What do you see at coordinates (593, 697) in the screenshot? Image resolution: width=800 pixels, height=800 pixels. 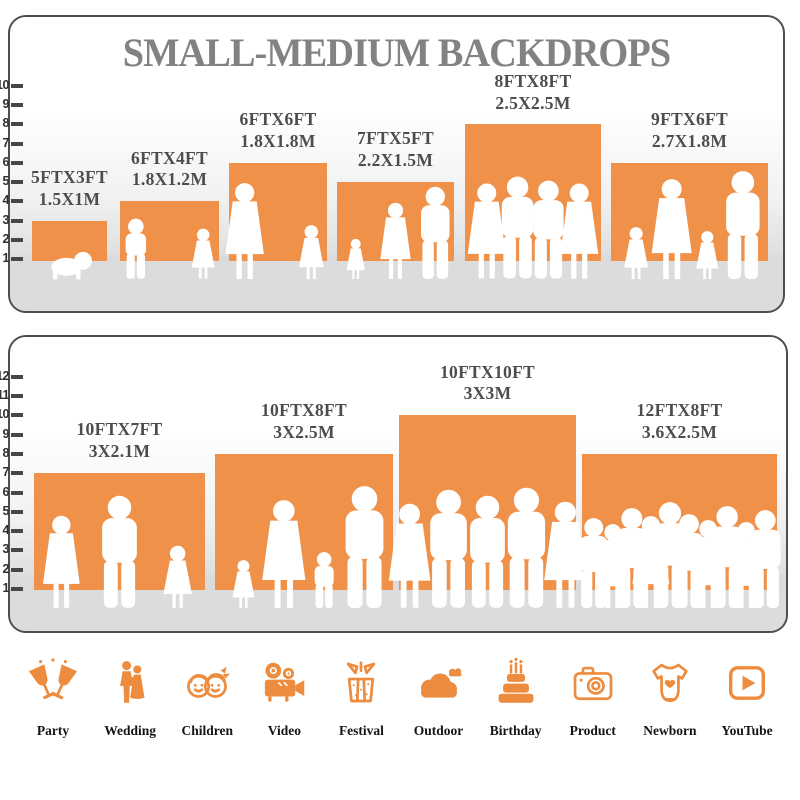 I see `category-product: Product` at bounding box center [593, 697].